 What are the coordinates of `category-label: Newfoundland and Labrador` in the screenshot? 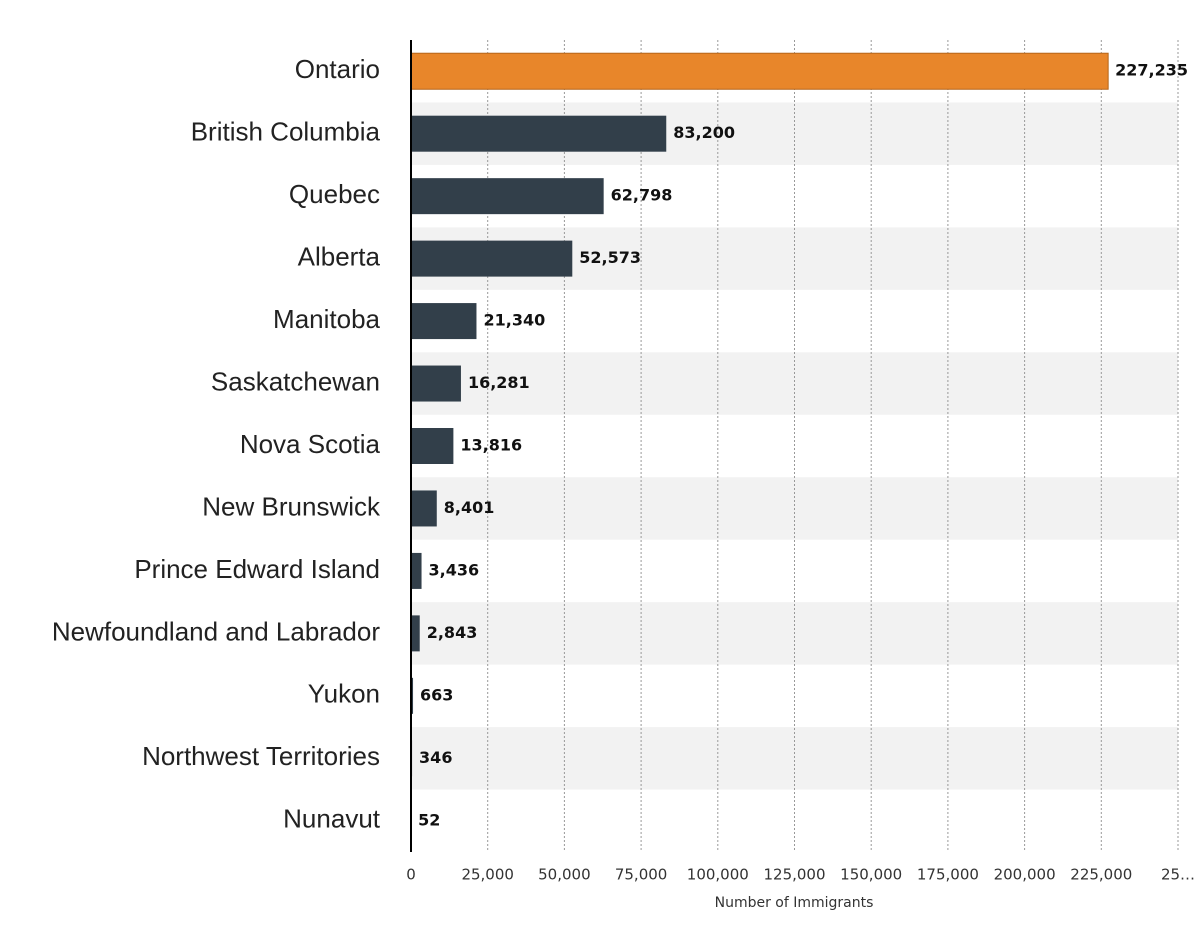 It's located at (216, 631).